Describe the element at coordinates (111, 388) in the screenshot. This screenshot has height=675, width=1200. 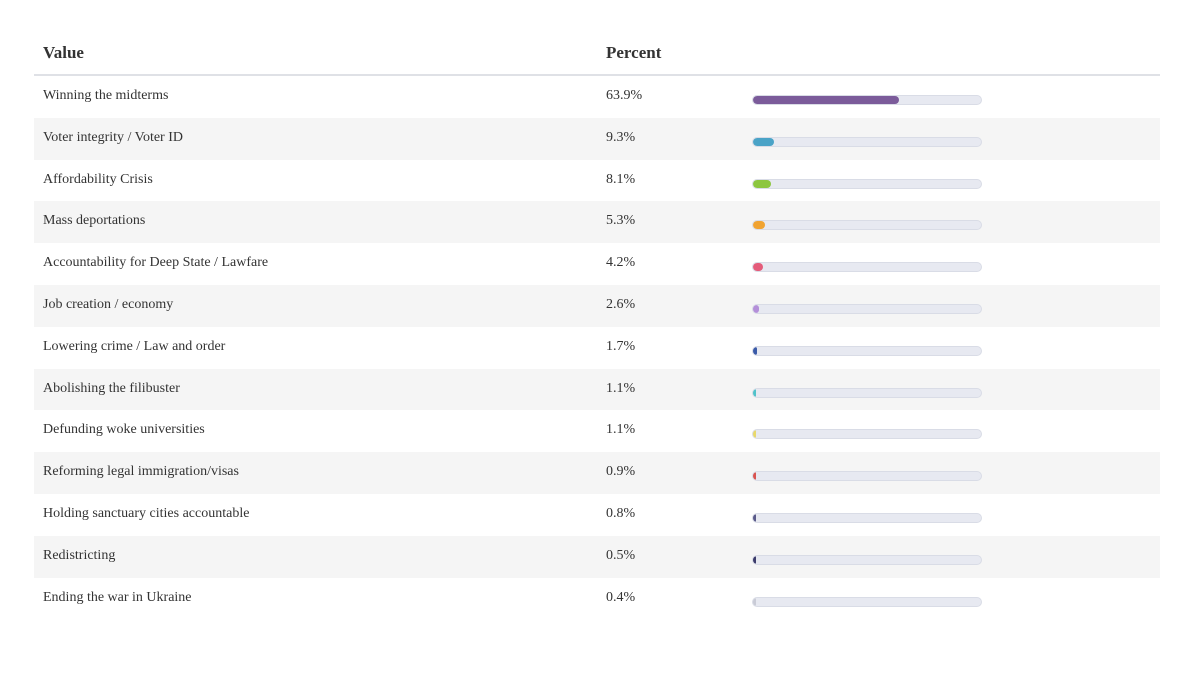
I see `row-label: Abolishing the filibuster` at that location.